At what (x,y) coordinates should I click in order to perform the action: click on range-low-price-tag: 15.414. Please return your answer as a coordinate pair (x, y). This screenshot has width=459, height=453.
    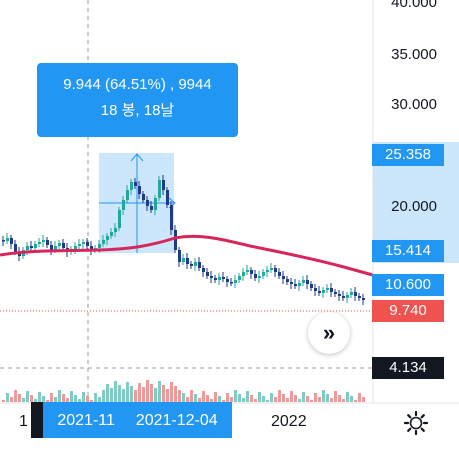
    Looking at the image, I should click on (408, 251).